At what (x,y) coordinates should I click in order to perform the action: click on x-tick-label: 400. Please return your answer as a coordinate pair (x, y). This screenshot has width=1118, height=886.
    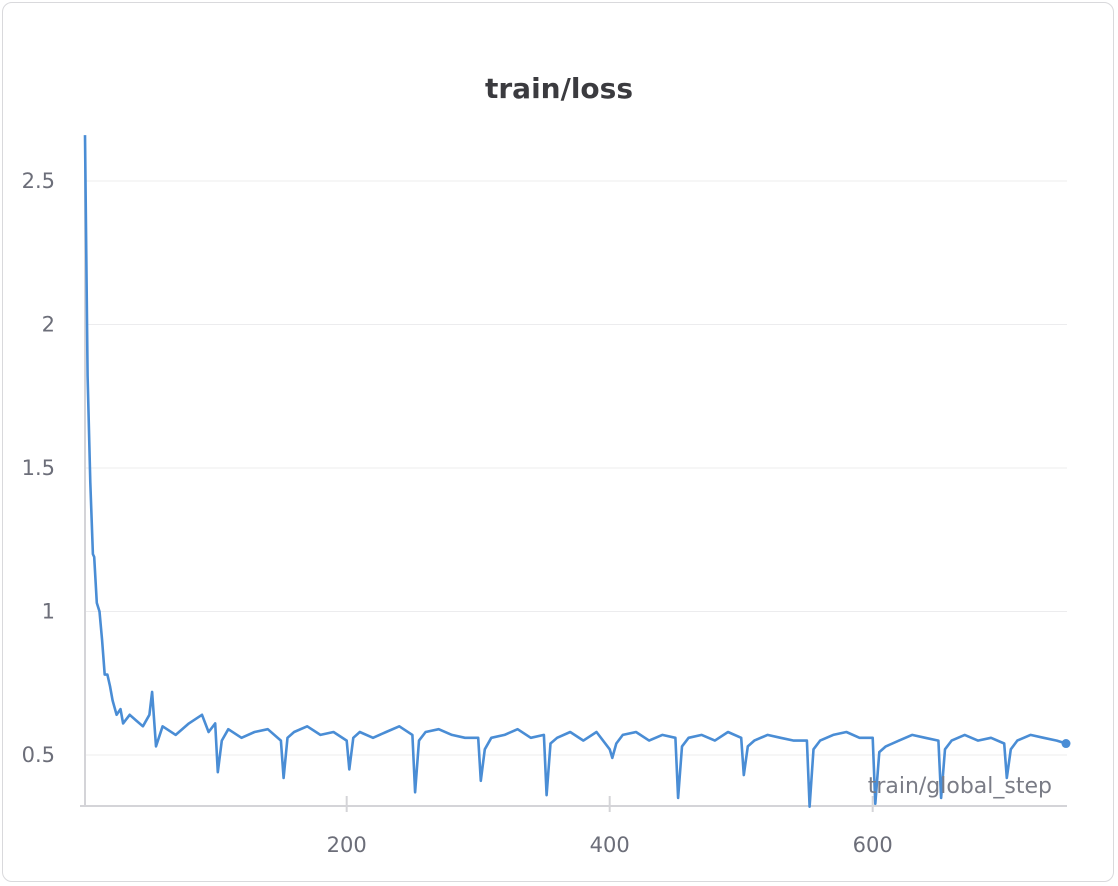
    Looking at the image, I should click on (610, 845).